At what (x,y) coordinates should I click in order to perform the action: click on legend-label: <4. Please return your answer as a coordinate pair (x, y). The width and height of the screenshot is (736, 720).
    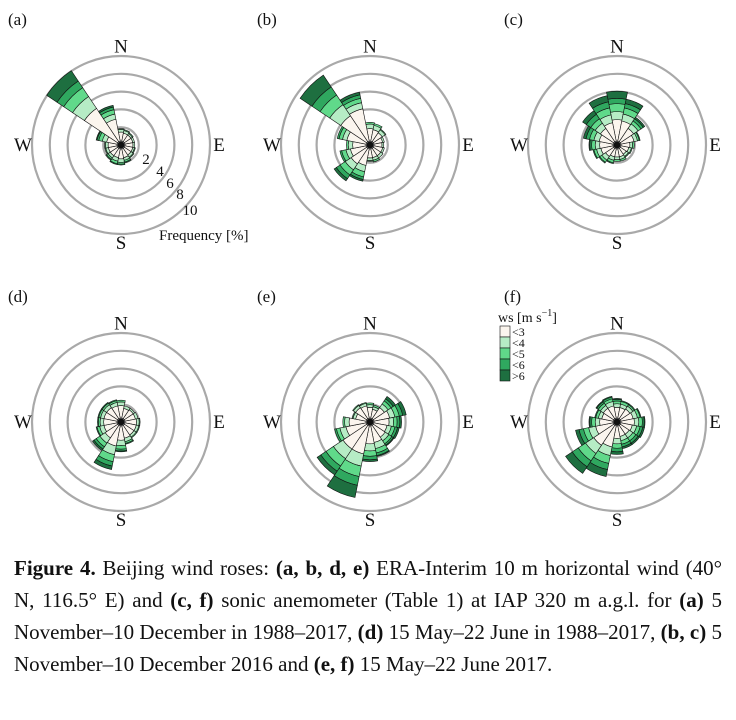
    Looking at the image, I should click on (518, 343).